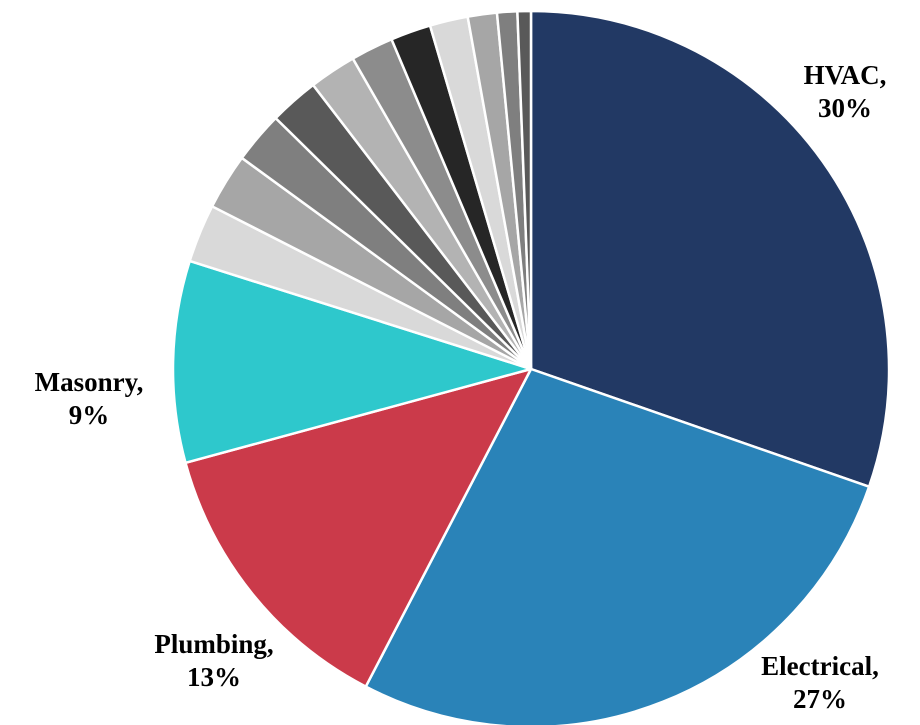 The height and width of the screenshot is (725, 920). Describe the element at coordinates (820, 682) in the screenshot. I see `pie-label-electrical: Electrical, 27%` at that location.